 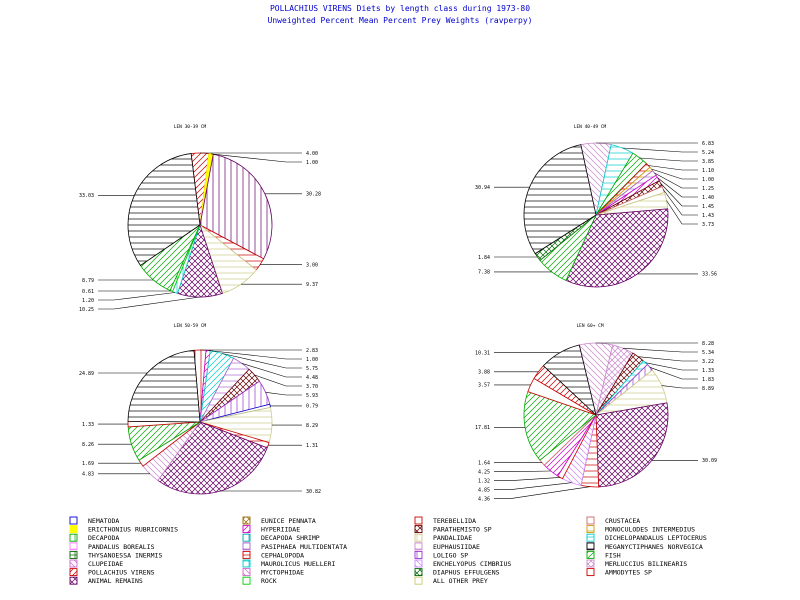 I want to click on legend-label: LOLIGO SP, so click(x=450, y=555).